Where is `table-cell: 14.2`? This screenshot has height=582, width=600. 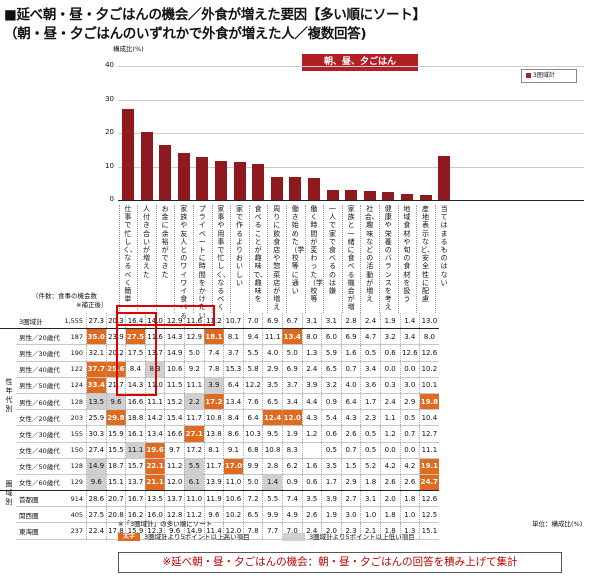 table-cell: 14.2 is located at coordinates (154, 418).